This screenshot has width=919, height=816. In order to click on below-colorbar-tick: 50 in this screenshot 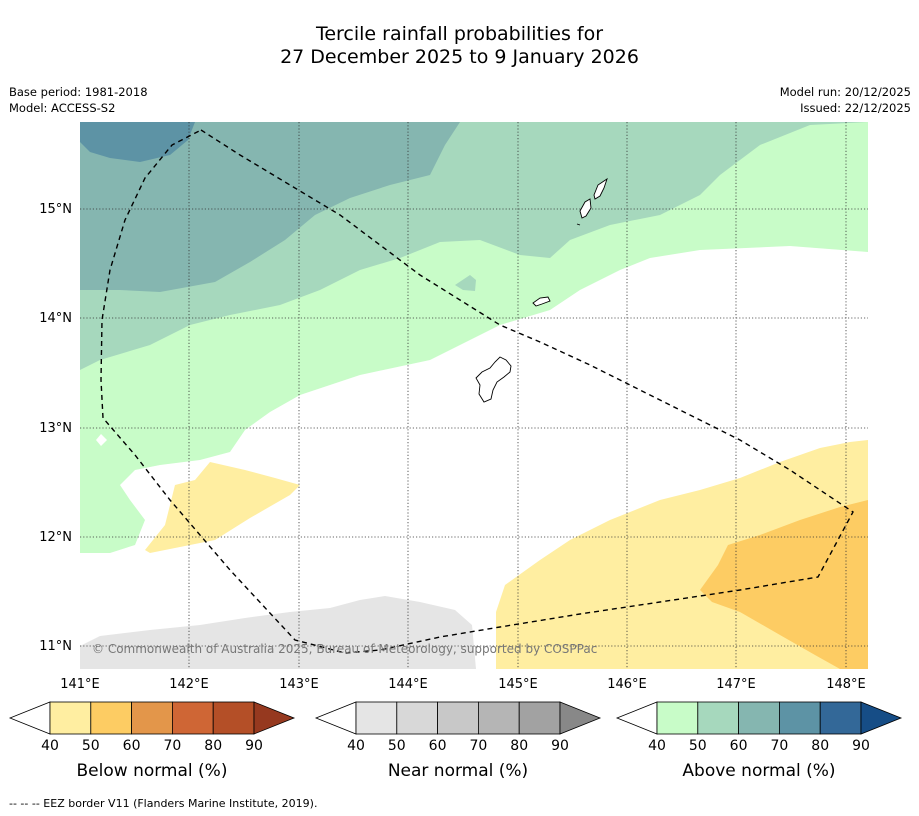, I will do `click(91, 746)`.